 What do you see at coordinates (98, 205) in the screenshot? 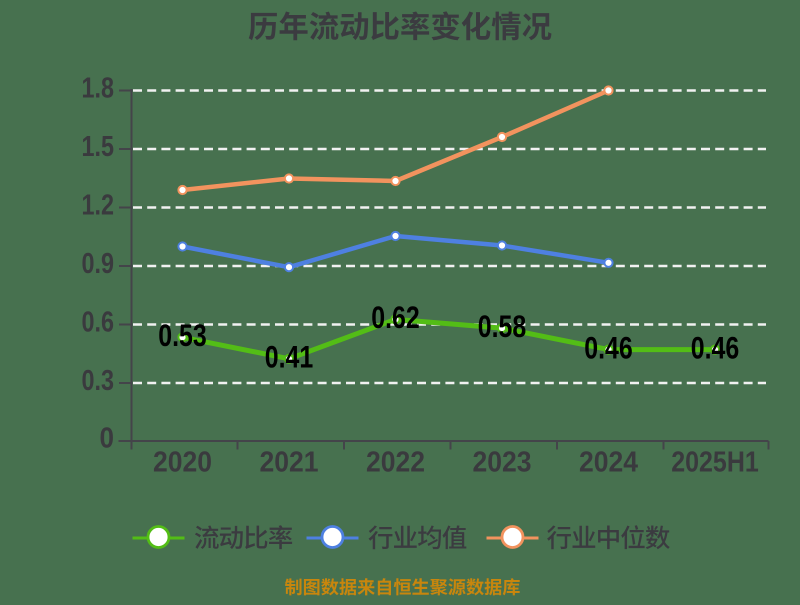
I see `svg-text: 1.2` at bounding box center [98, 205].